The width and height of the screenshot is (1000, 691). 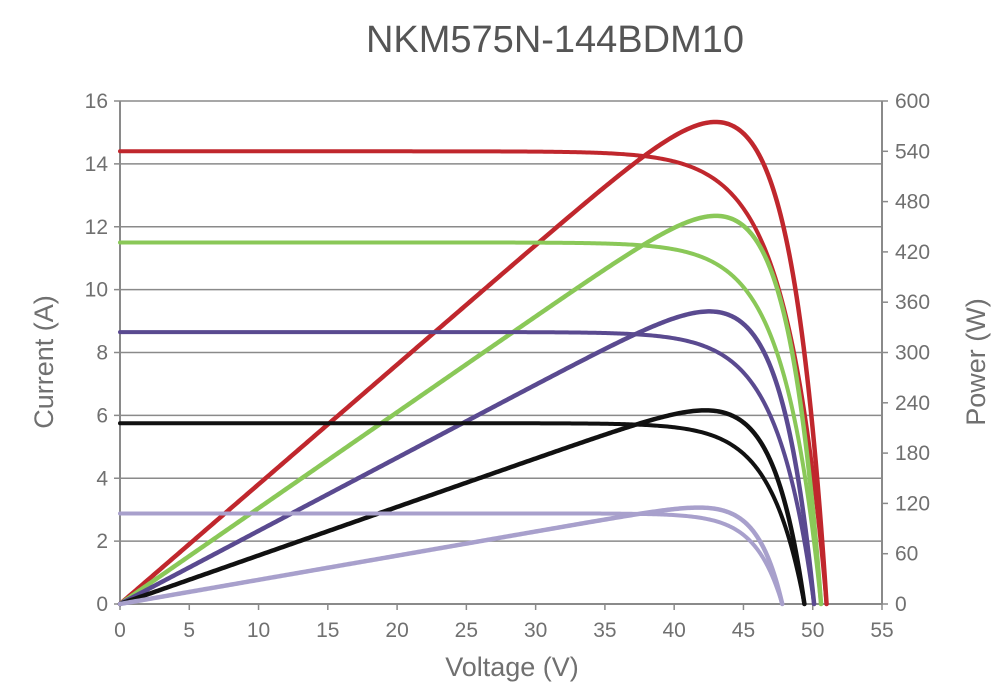 I want to click on x-tick-label: 35, so click(x=604, y=630).